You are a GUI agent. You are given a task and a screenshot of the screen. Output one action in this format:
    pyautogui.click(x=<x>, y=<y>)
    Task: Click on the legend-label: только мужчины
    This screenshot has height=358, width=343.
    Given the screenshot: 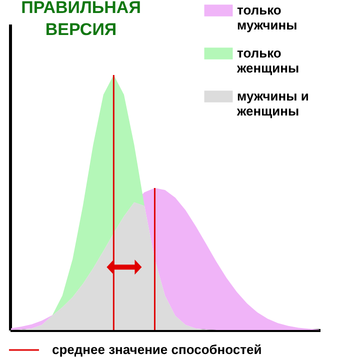 What is the action you would take?
    pyautogui.click(x=267, y=17)
    